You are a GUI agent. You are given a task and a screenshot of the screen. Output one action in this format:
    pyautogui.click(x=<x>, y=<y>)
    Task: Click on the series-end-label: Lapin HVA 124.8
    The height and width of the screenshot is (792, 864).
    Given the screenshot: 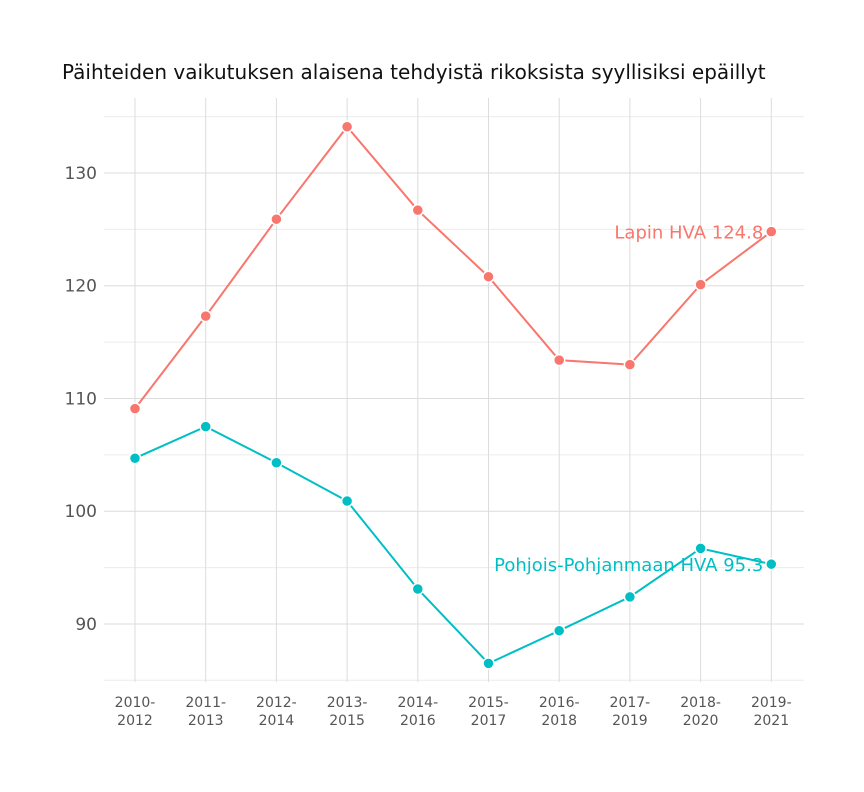 What is the action you would take?
    pyautogui.click(x=688, y=233)
    